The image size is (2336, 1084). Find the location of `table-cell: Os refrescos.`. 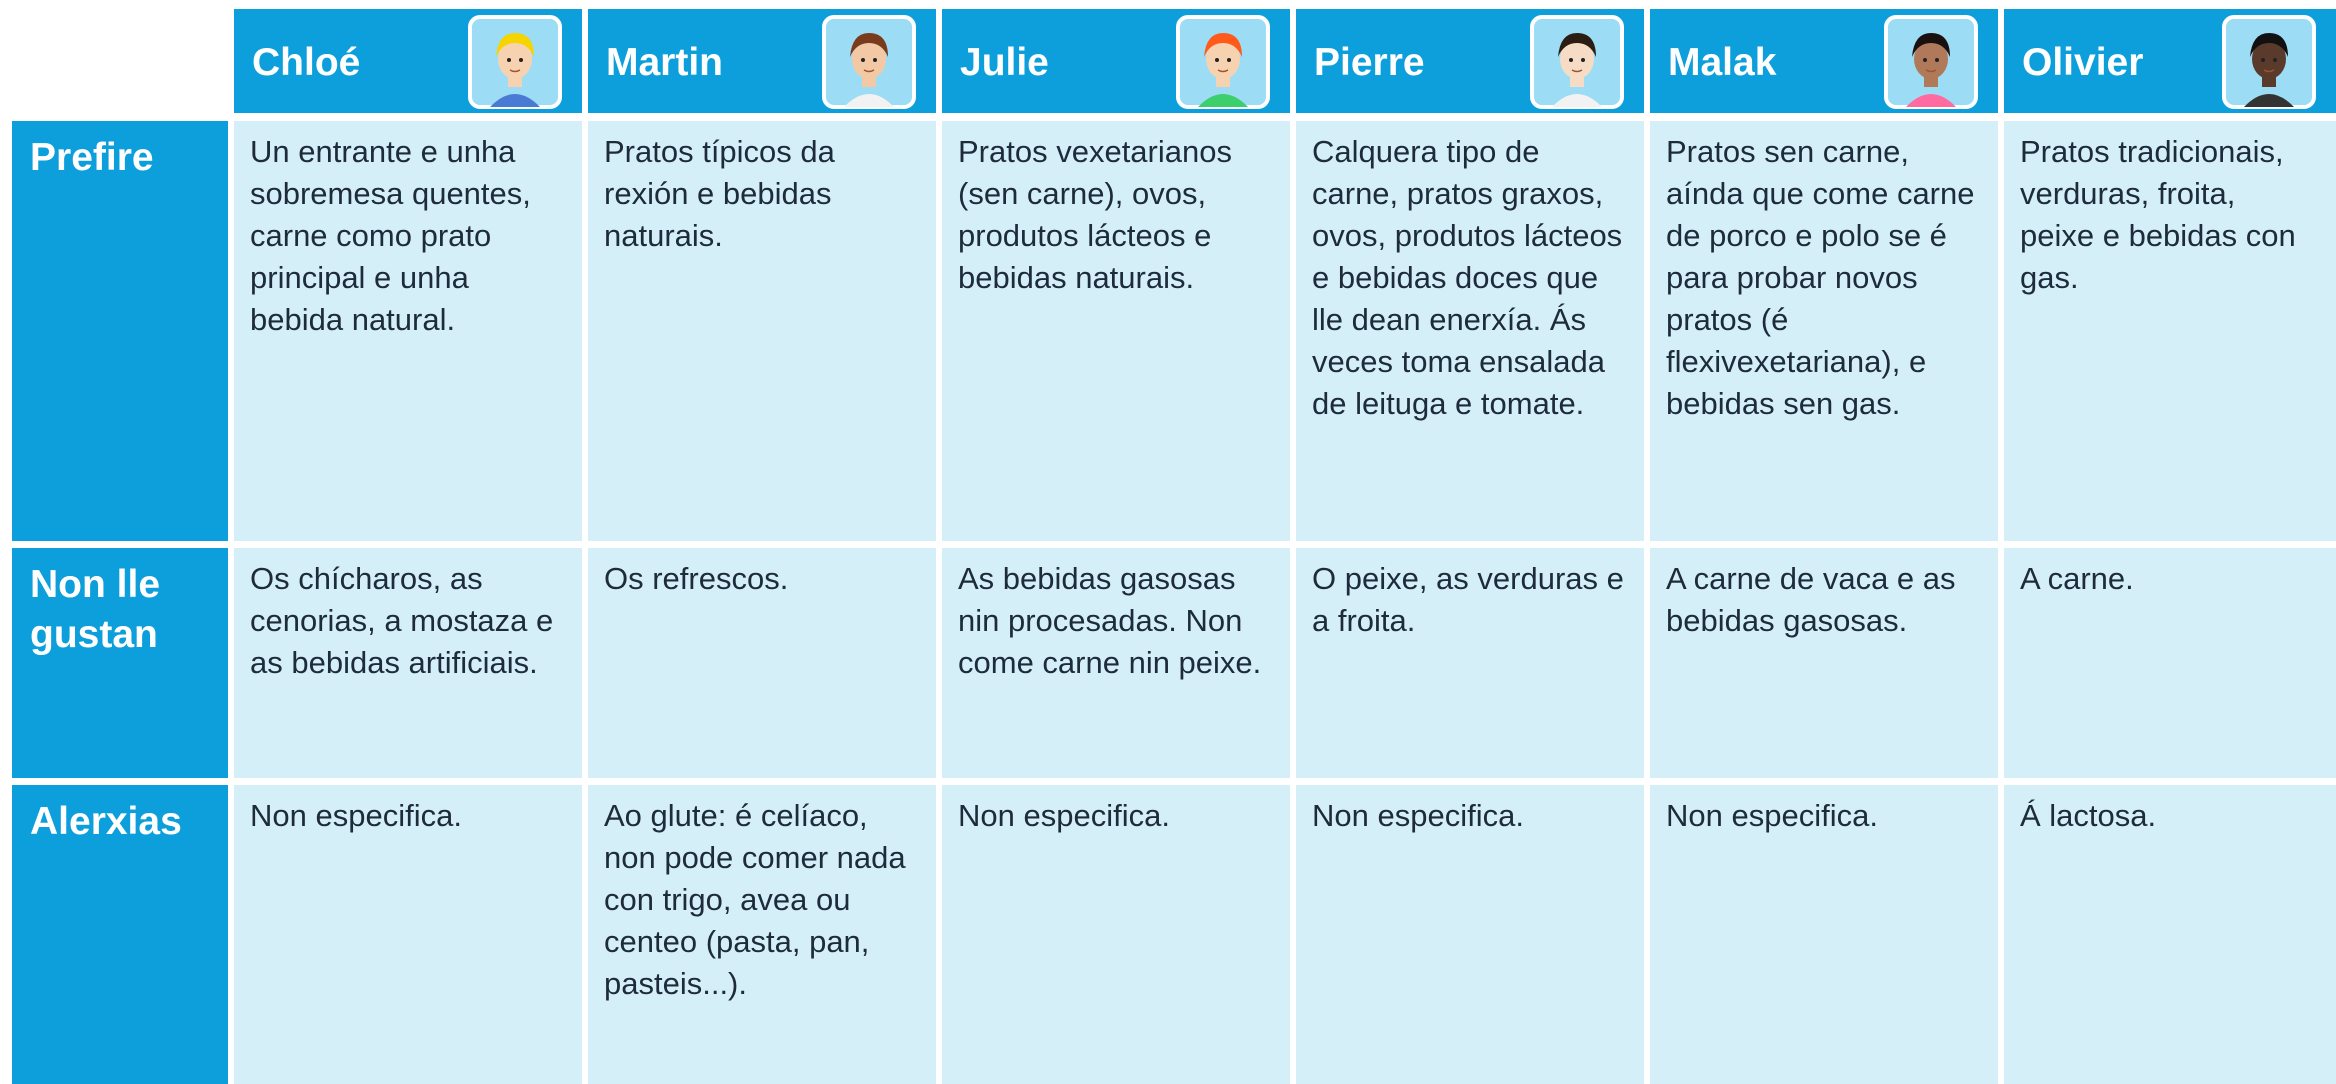

table-cell: Os refrescos. is located at coordinates (762, 663).